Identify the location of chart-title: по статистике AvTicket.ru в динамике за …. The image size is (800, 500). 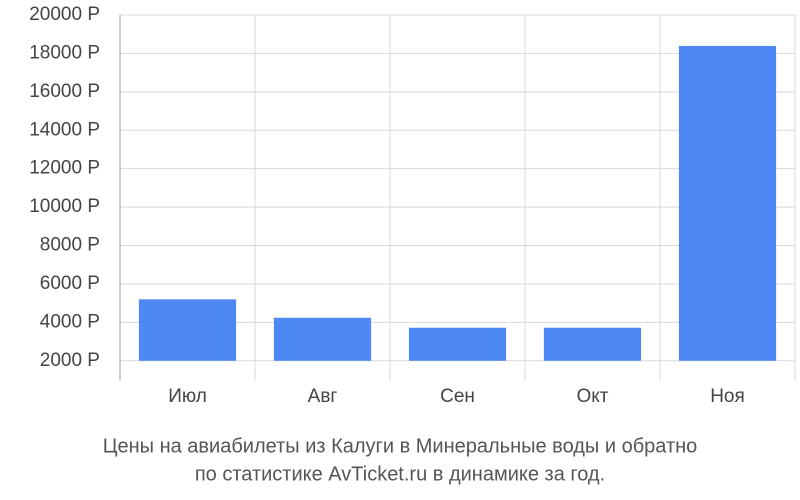
(400, 474).